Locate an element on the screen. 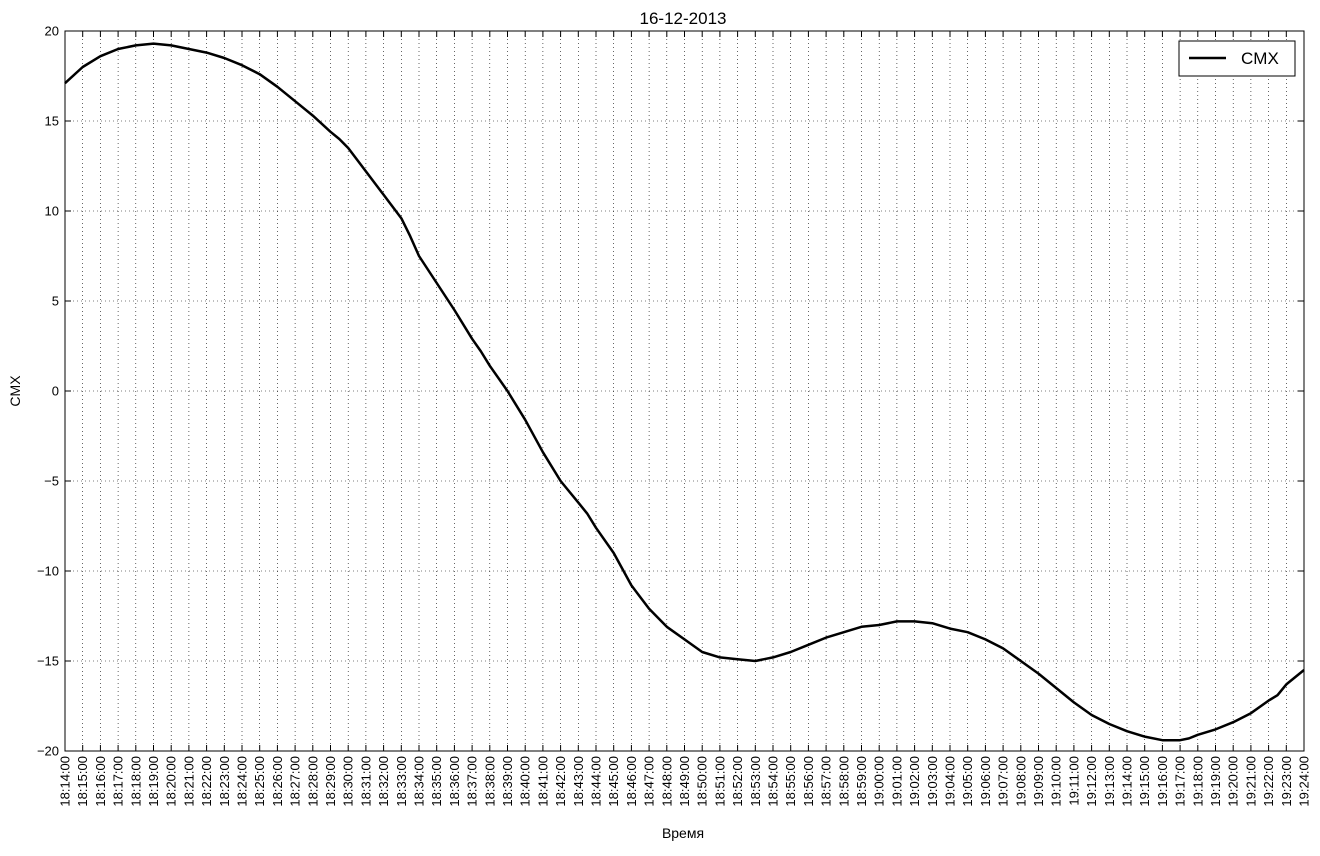 The height and width of the screenshot is (856, 1320). y-tick-label: −20 is located at coordinates (48, 751).